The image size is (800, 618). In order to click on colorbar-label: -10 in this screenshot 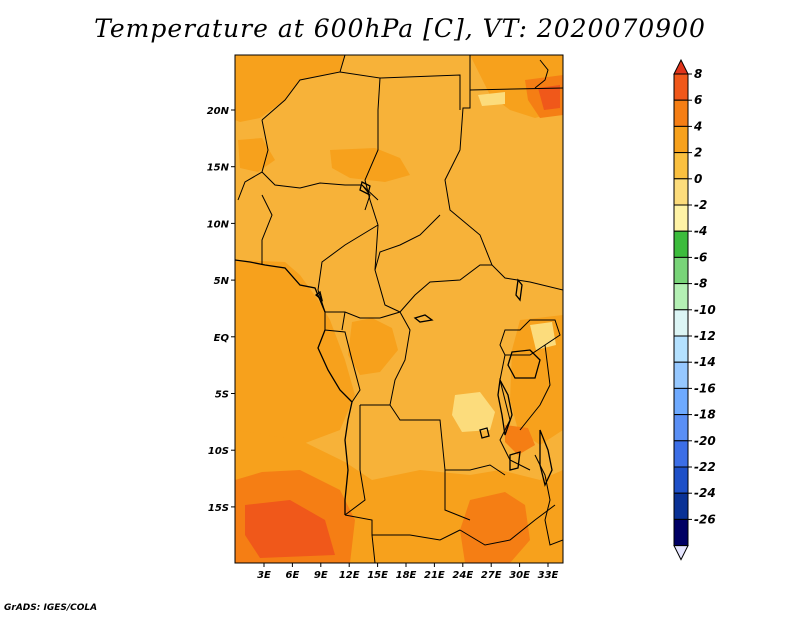, I will do `click(705, 310)`.